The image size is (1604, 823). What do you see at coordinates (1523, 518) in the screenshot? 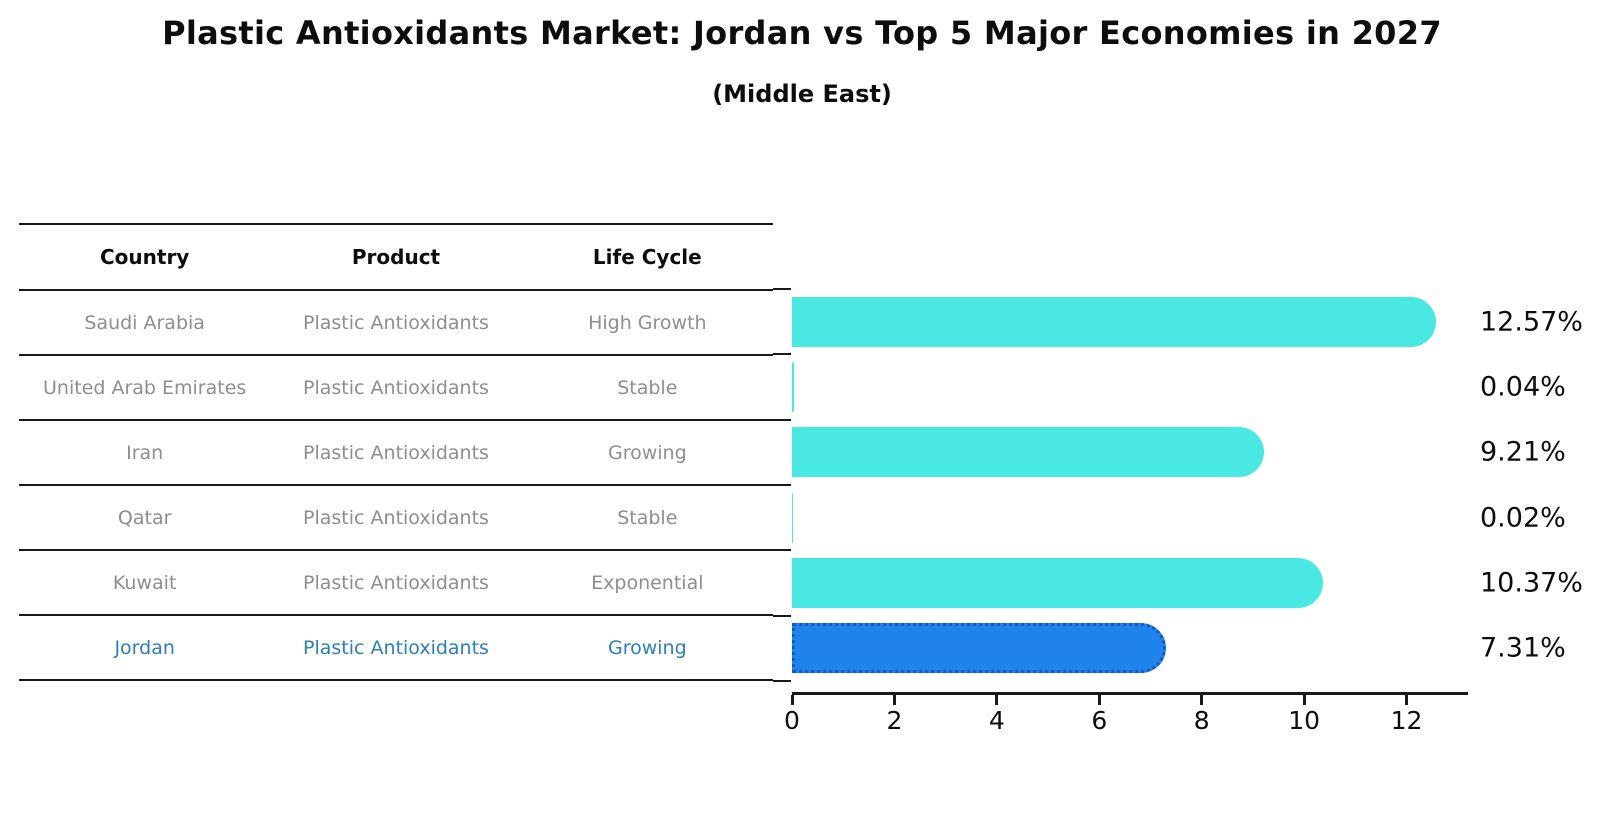
I see `bar-value-label: 0.02%` at bounding box center [1523, 518].